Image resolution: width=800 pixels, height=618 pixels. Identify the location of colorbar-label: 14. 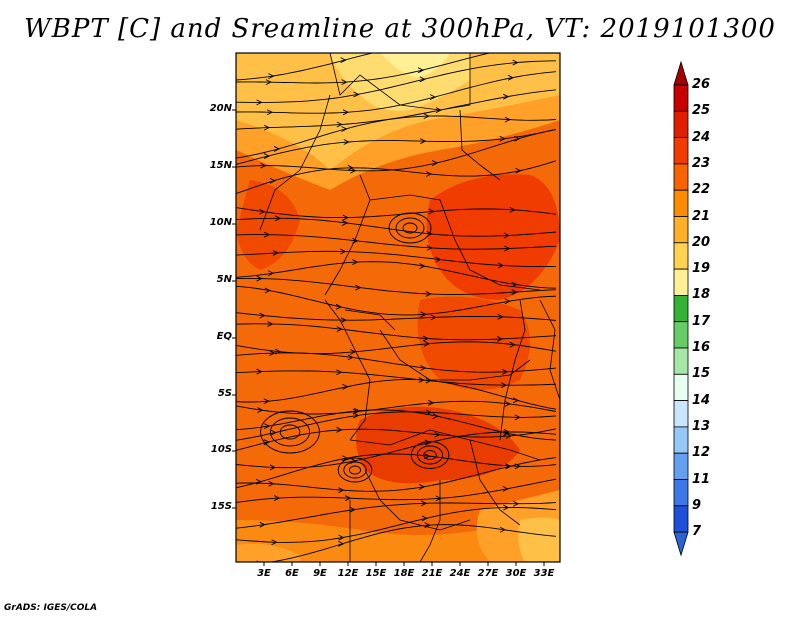
(701, 400).